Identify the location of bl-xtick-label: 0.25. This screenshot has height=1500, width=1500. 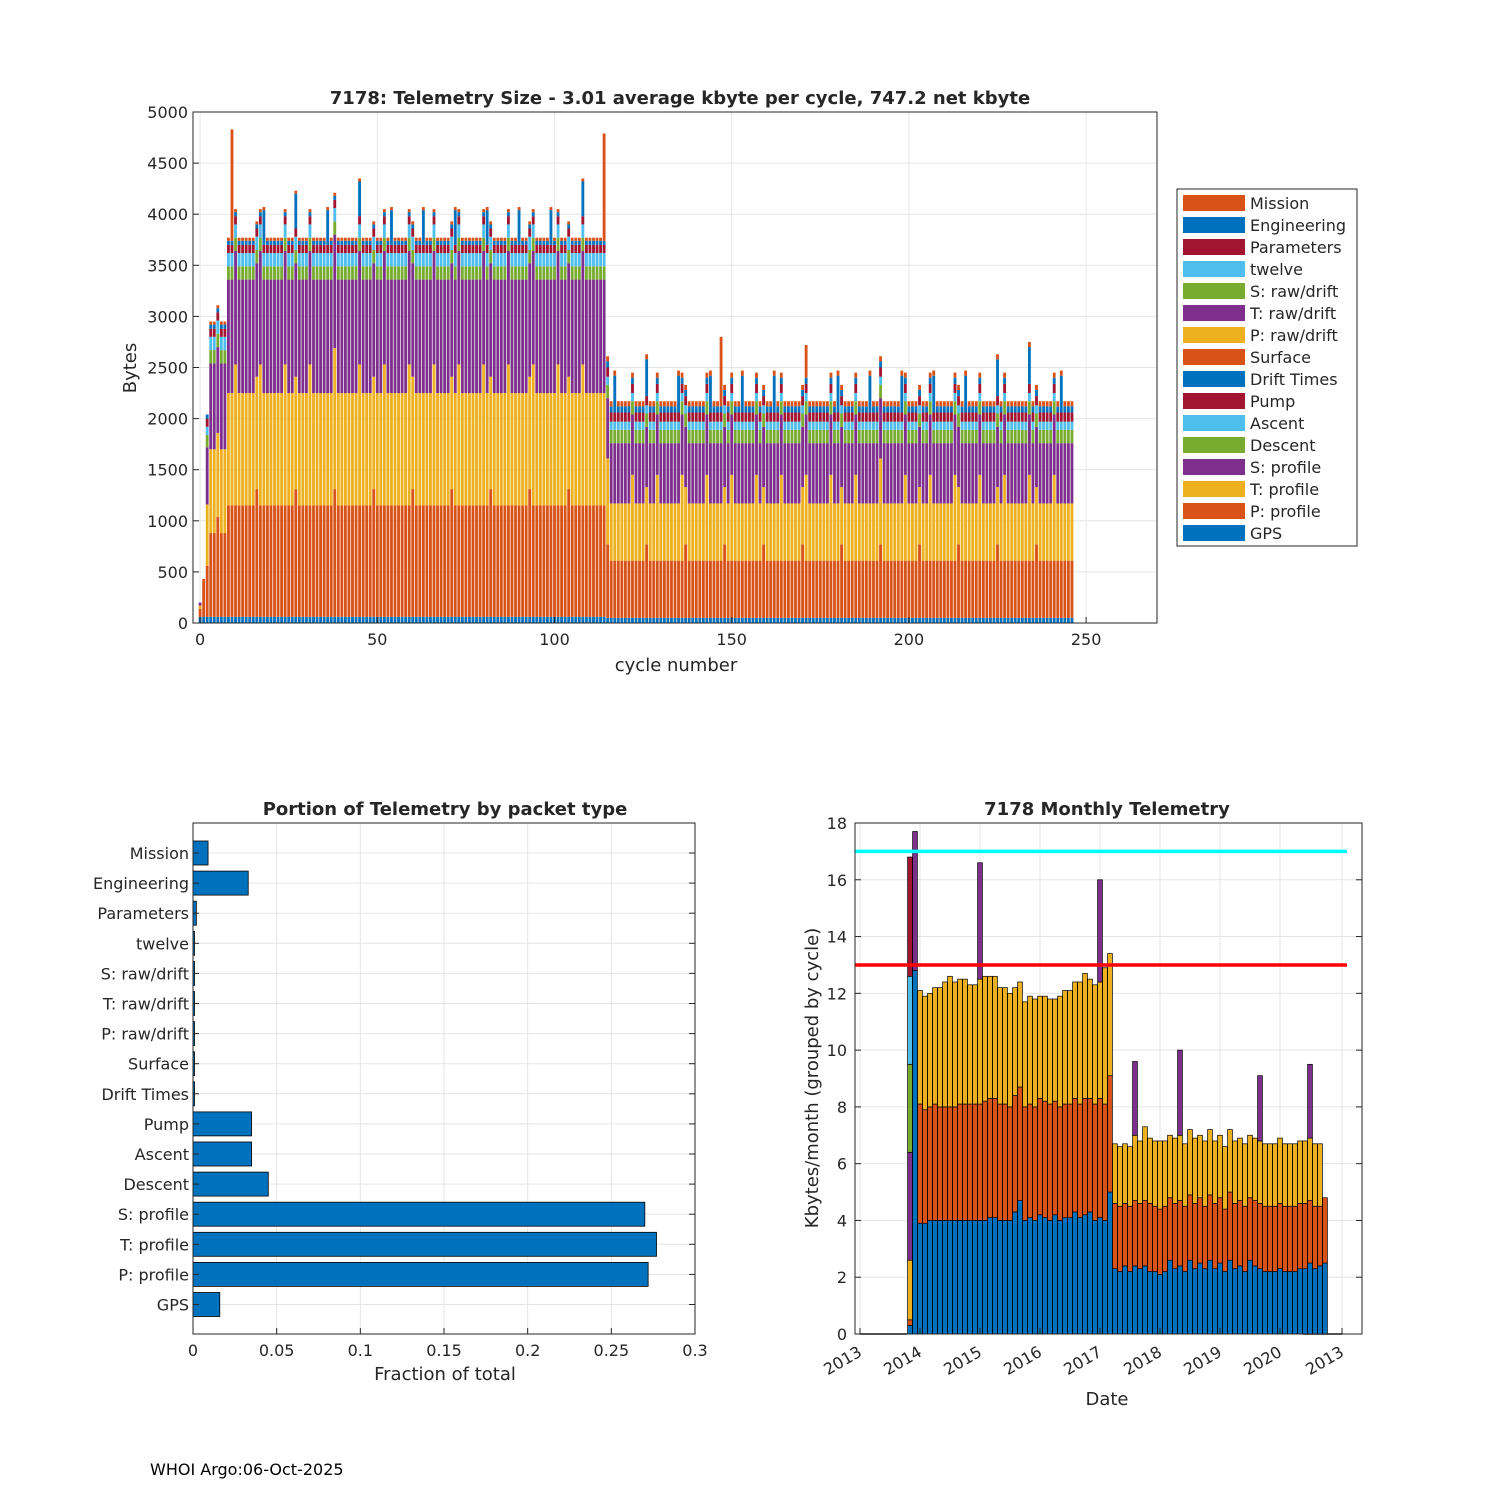
(612, 1350).